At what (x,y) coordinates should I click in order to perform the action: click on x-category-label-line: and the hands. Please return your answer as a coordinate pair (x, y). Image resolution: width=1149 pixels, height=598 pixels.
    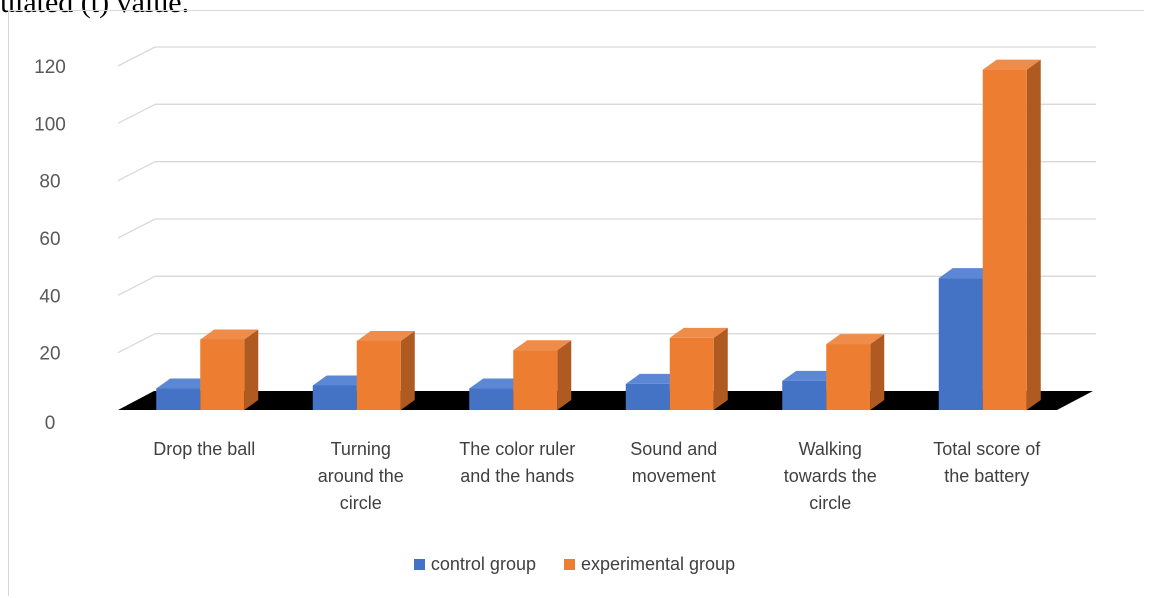
    Looking at the image, I should click on (517, 476).